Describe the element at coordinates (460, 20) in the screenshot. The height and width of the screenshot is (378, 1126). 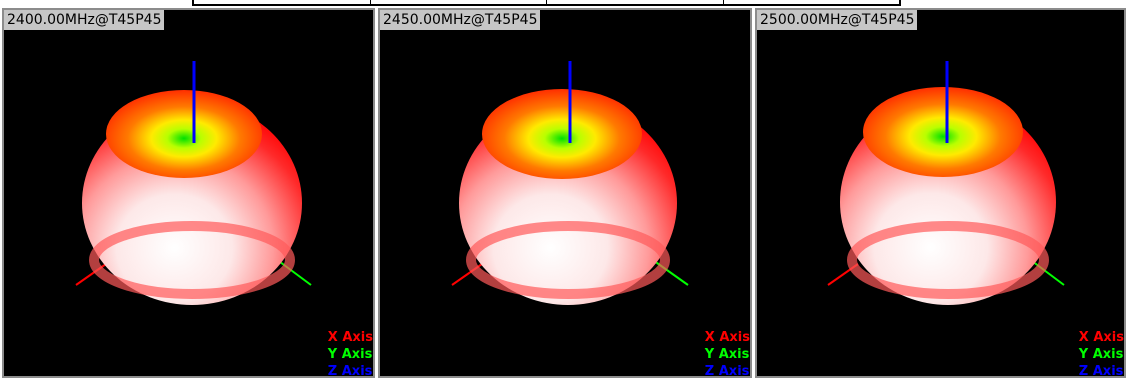
I see `panel-title: 2450.00MHz@T45P45` at that location.